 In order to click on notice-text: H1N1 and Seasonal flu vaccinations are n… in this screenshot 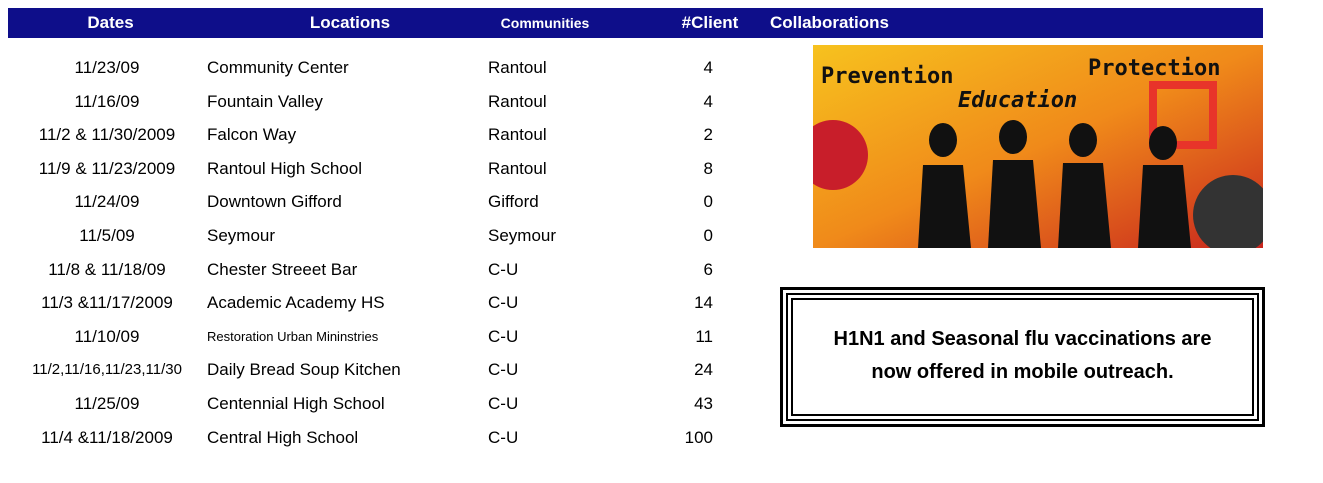, I will do `click(1022, 357)`.